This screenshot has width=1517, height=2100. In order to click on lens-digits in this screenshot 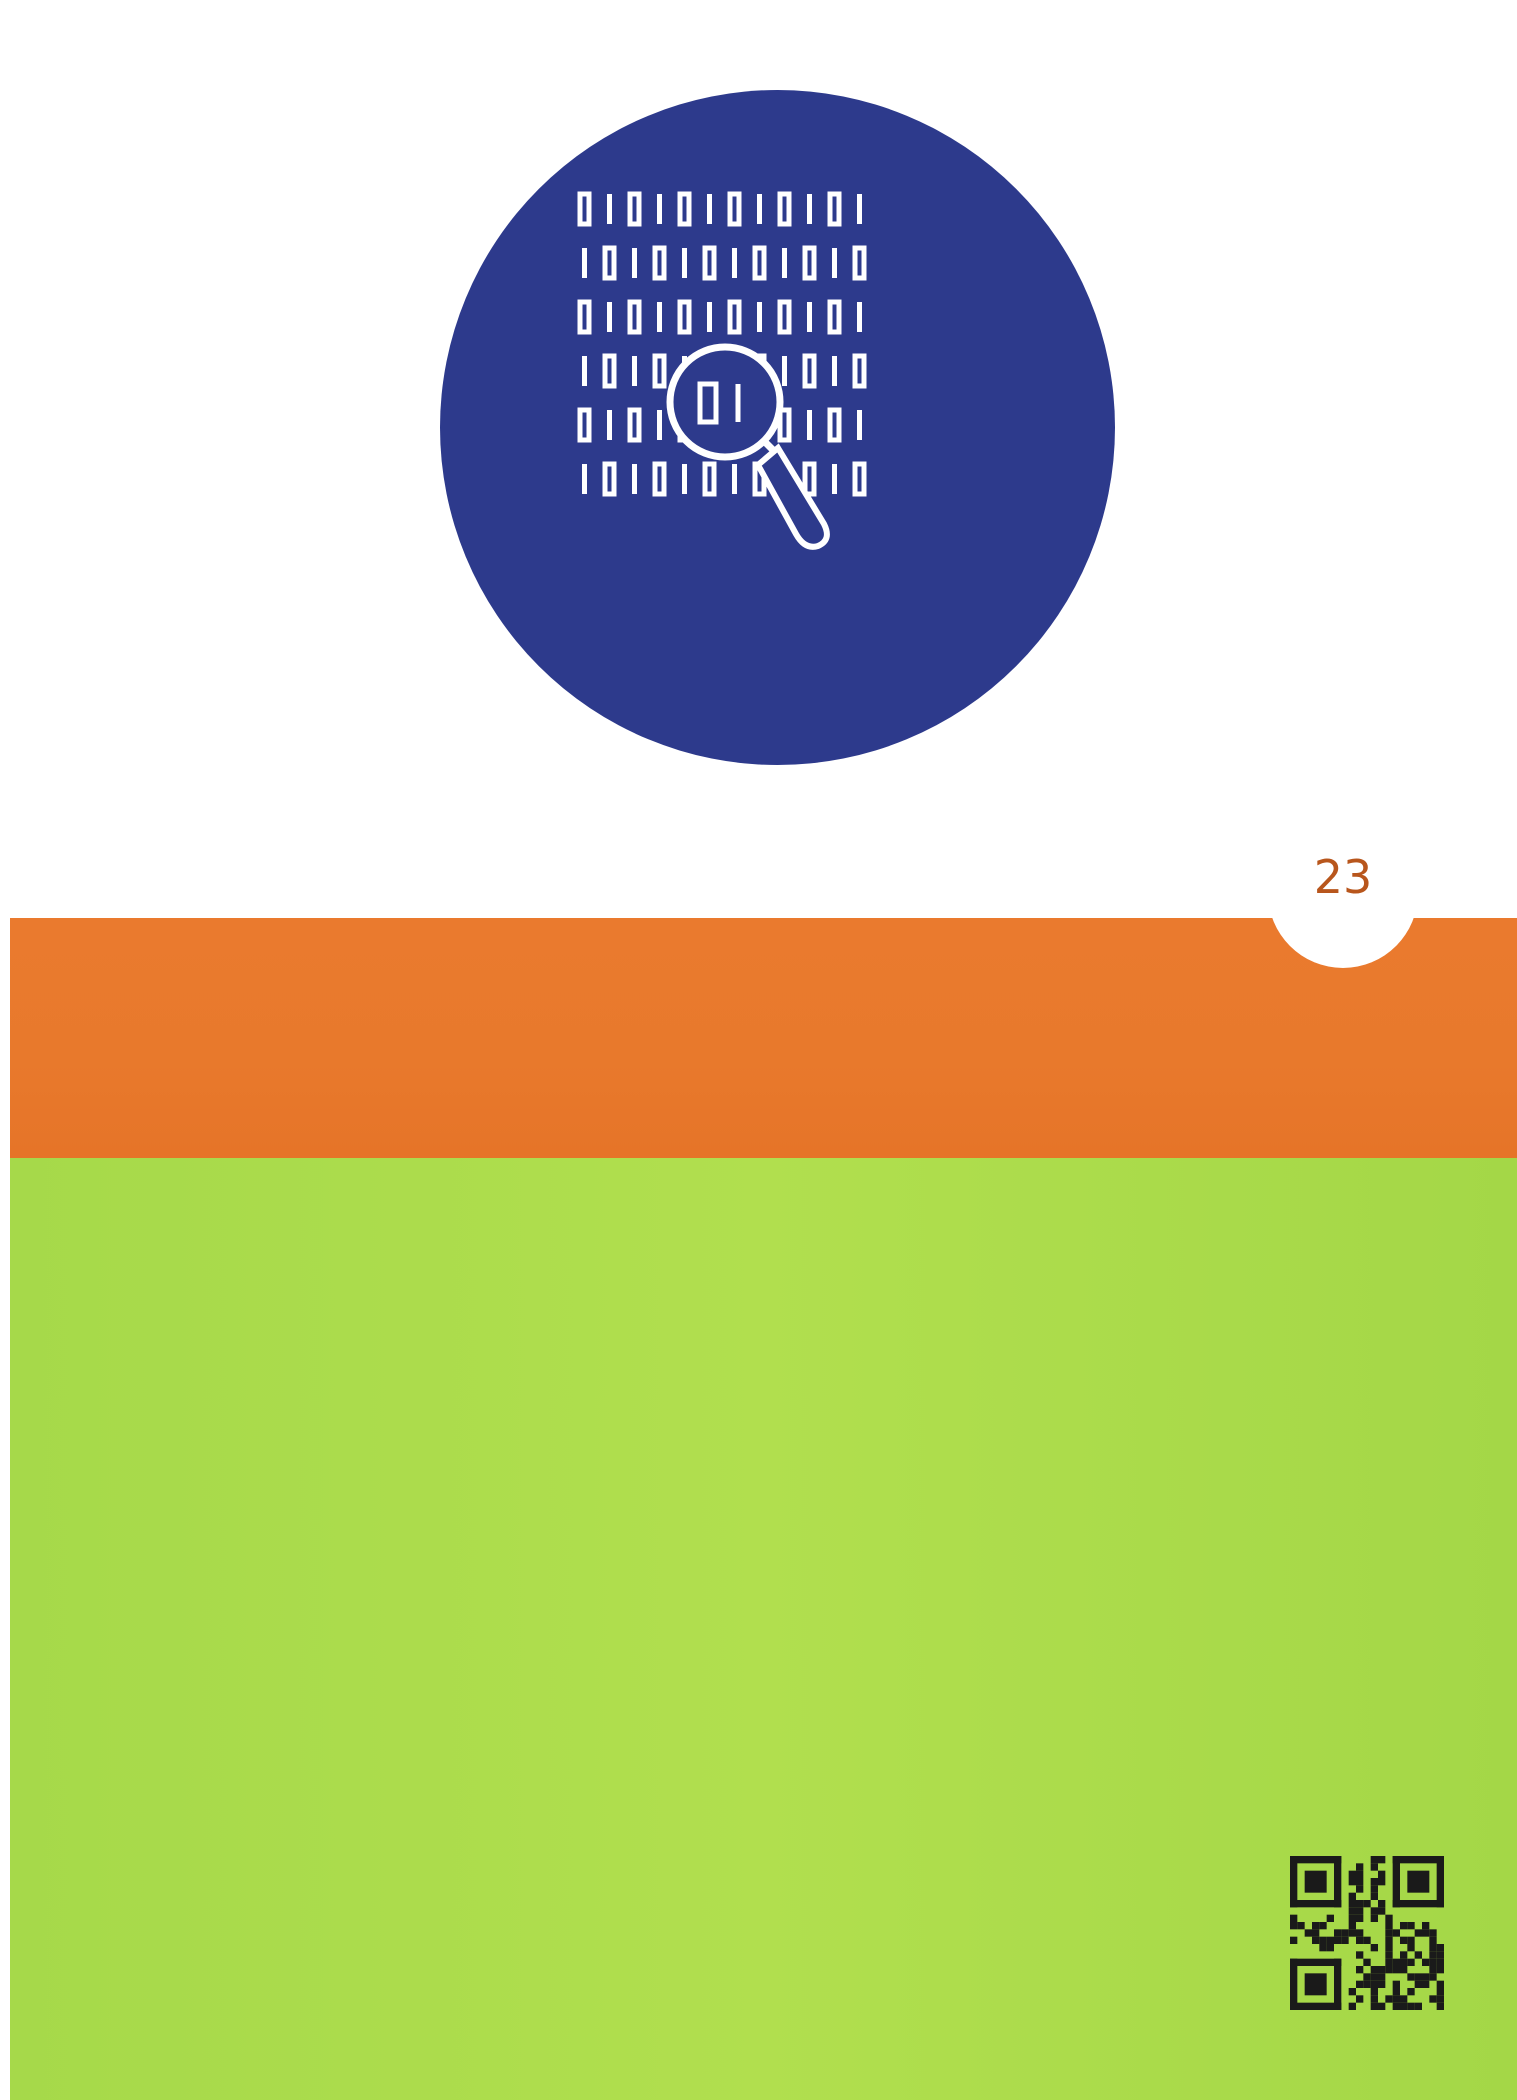, I will do `click(719, 403)`.